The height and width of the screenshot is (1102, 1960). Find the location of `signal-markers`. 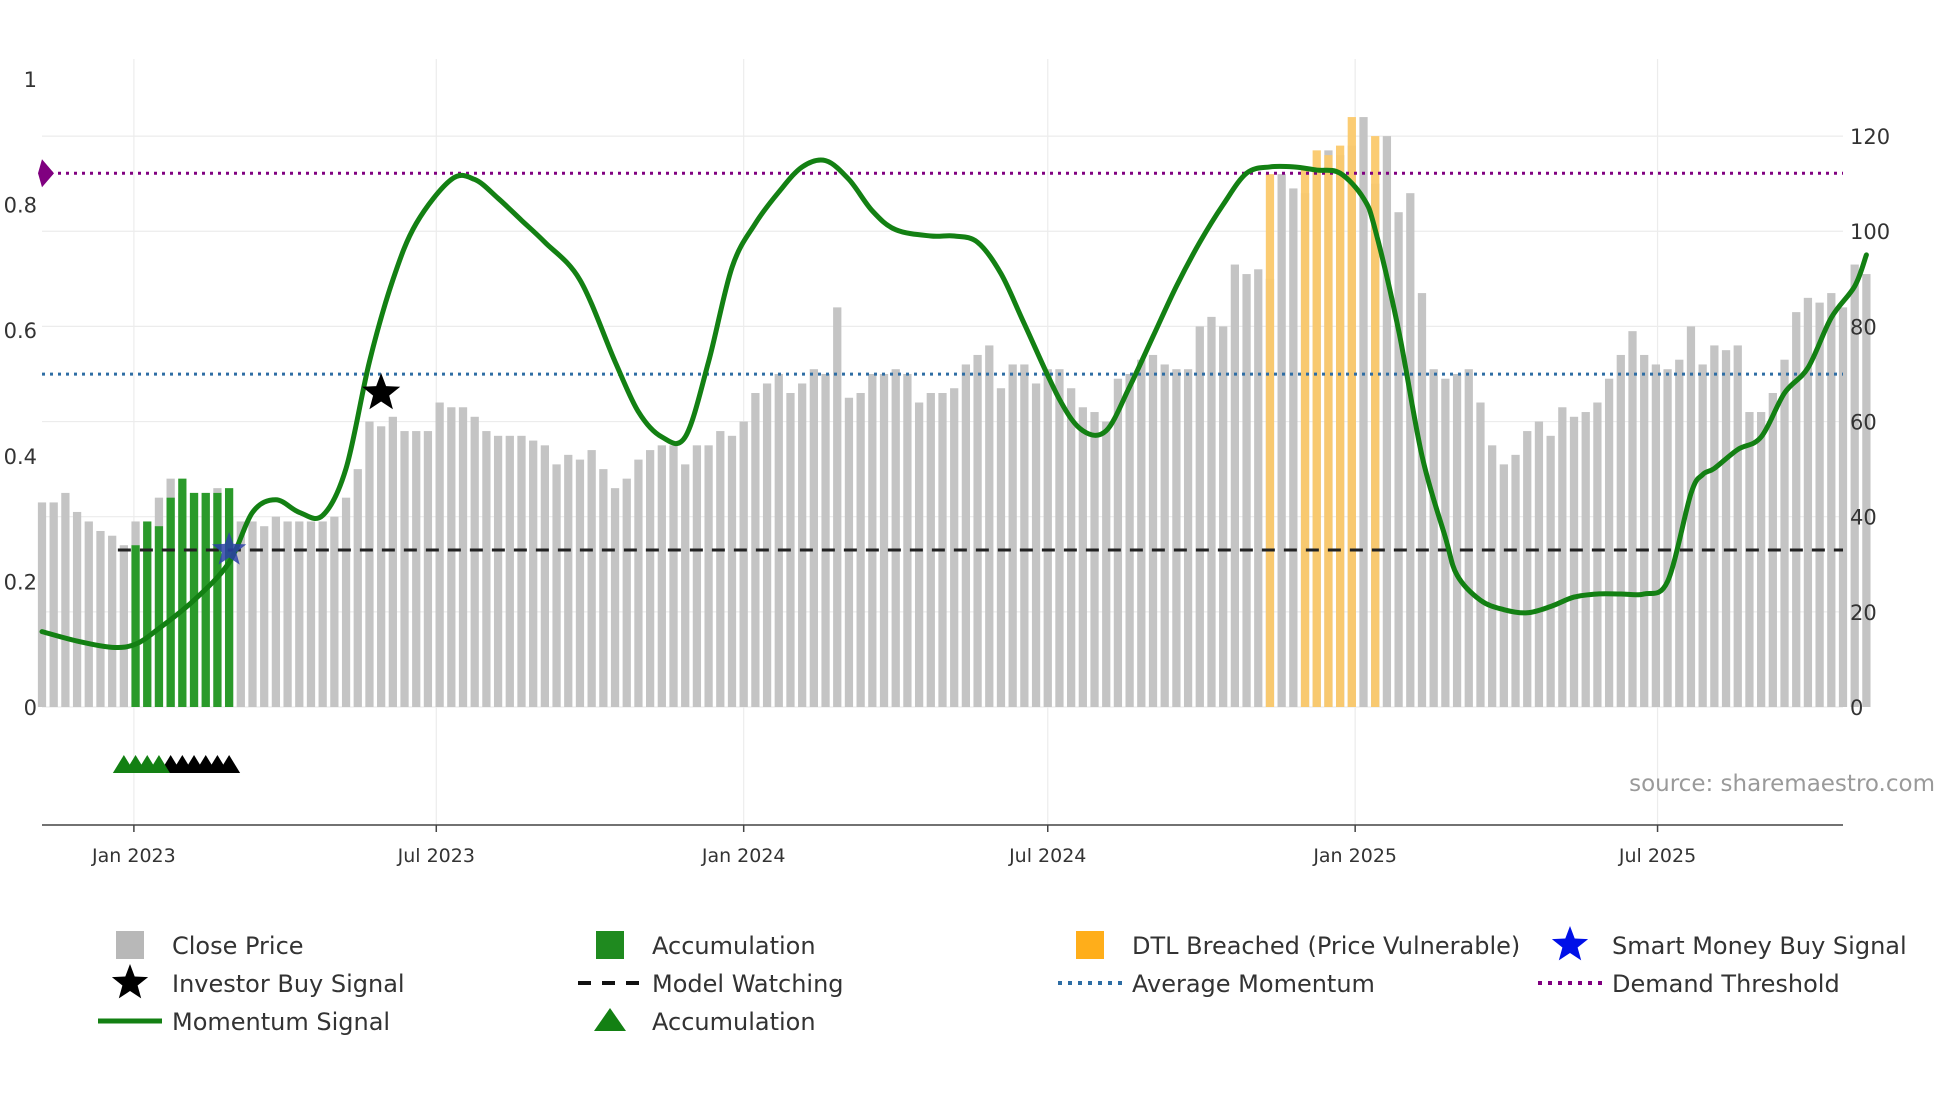

signal-markers is located at coordinates (256, 573).